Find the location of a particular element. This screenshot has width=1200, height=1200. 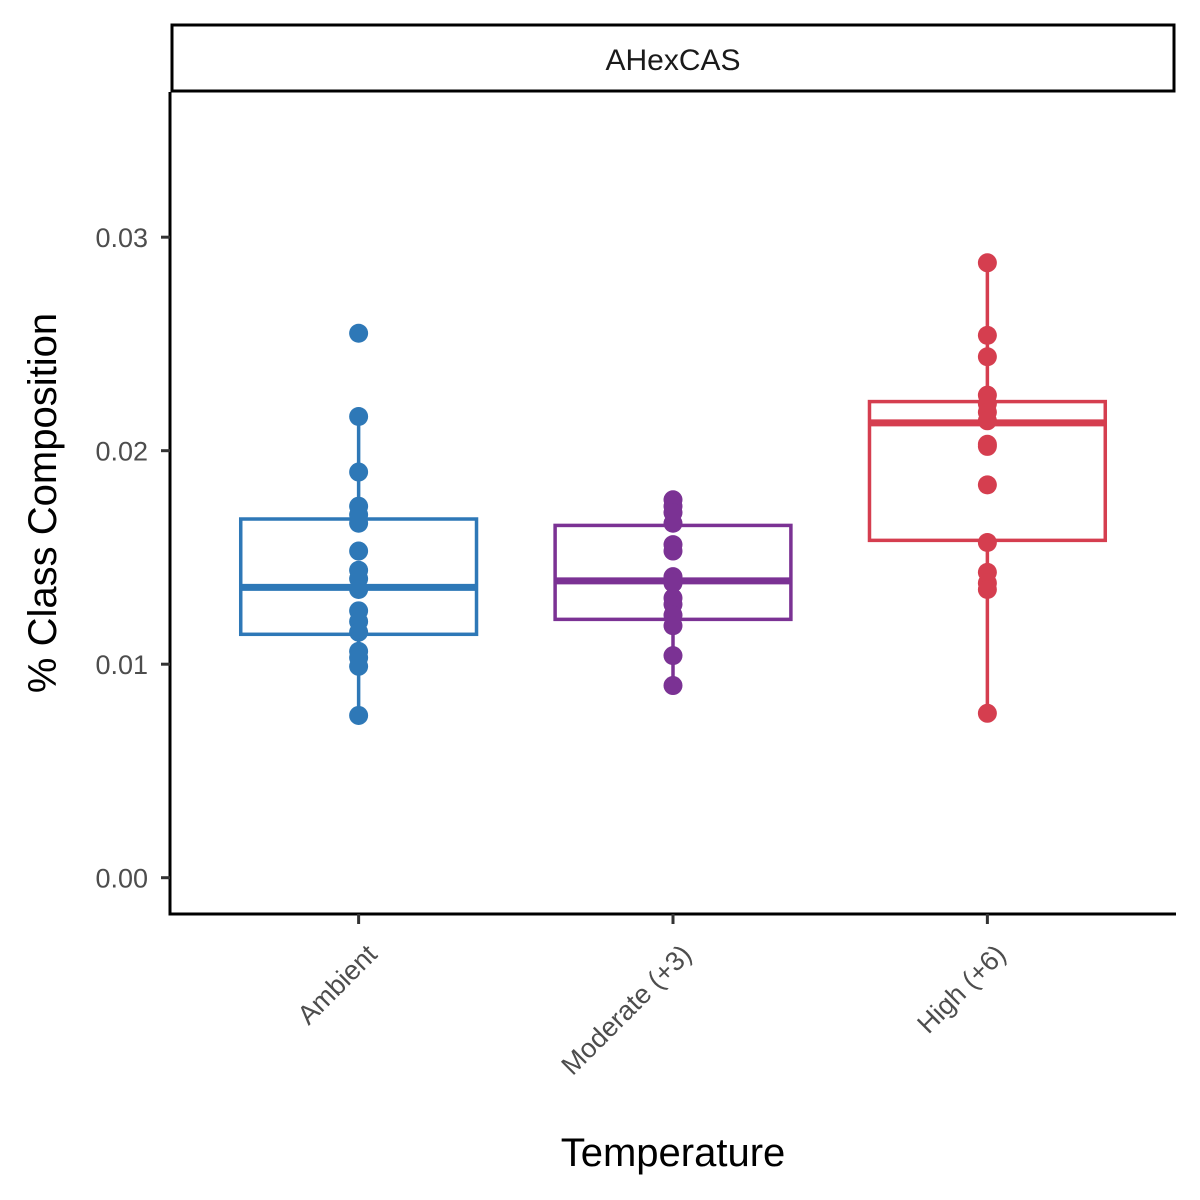

y-axis-ticks: 0.00 0.01 0.02 0.03 is located at coordinates (132, 558).